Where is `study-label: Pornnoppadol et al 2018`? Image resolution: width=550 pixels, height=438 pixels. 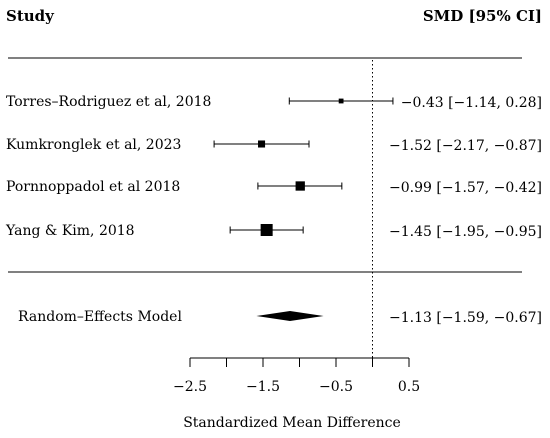
study-label: Pornnoppadol et al 2018 is located at coordinates (93, 187).